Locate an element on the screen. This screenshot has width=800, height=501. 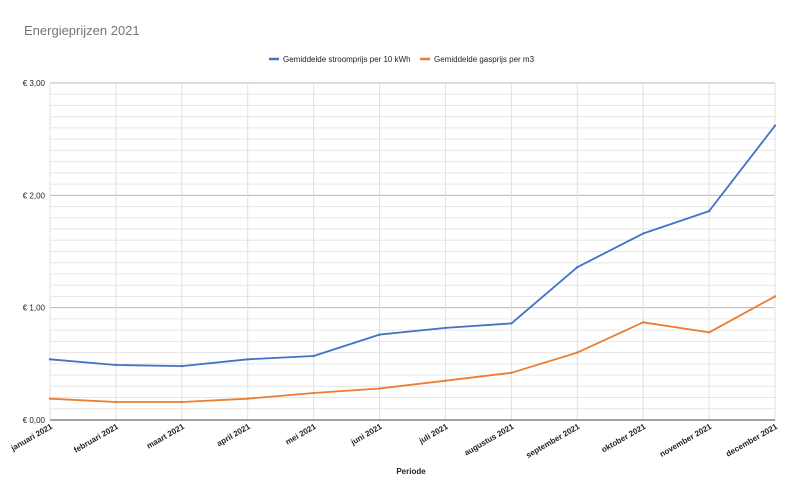
y-tick-label: € 2,00 is located at coordinates (34, 195).